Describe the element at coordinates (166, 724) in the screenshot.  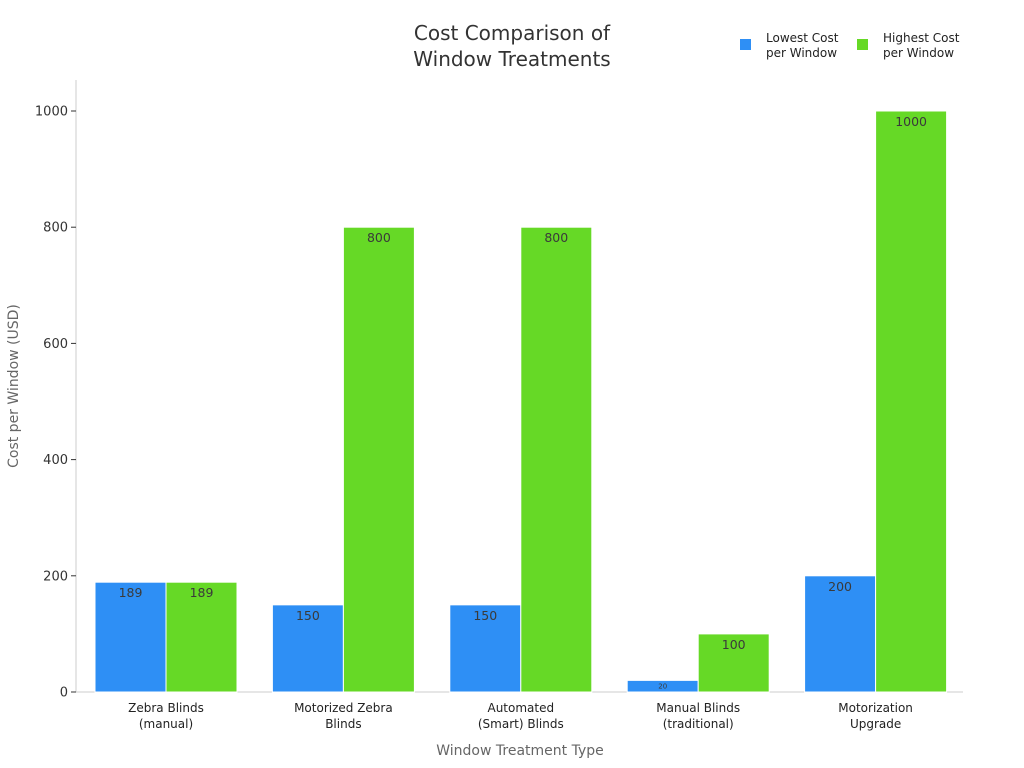
I see `x-category-label: (manual)` at that location.